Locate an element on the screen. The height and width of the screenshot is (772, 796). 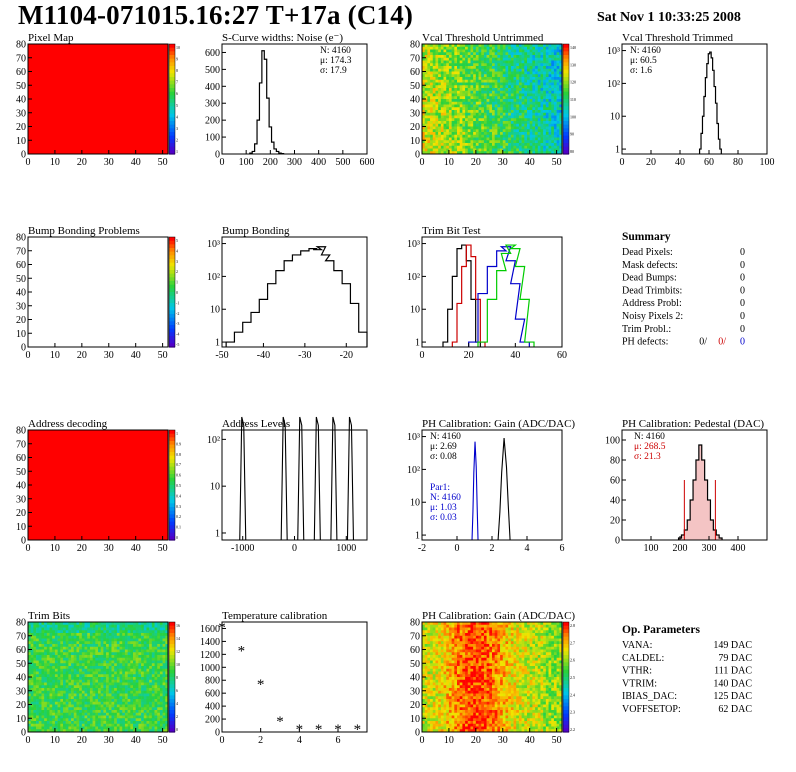
table-row-value: 0 is located at coordinates (742, 265).